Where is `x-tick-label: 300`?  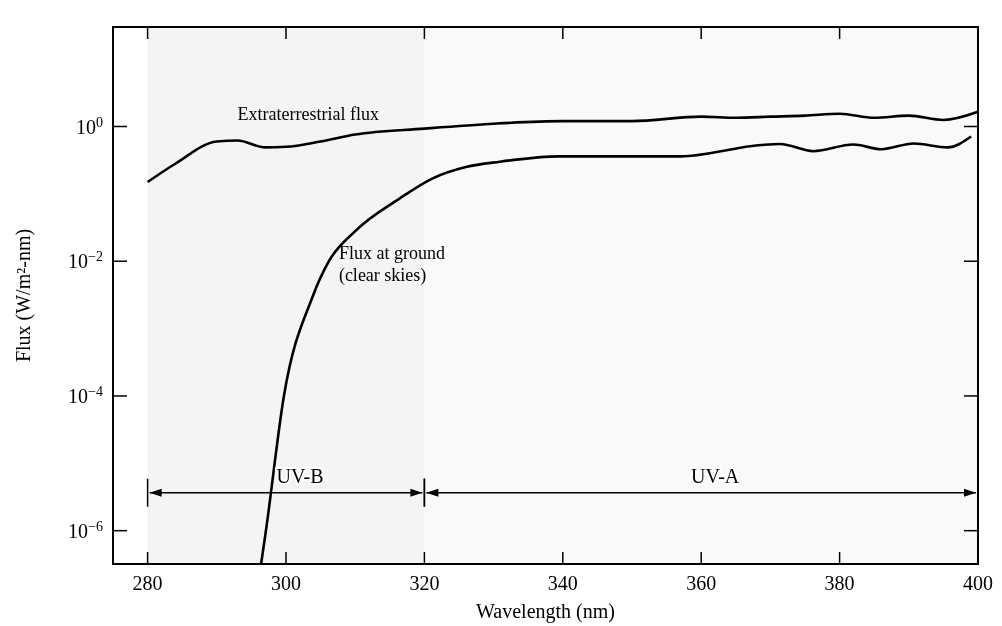
x-tick-label: 300 is located at coordinates (286, 583).